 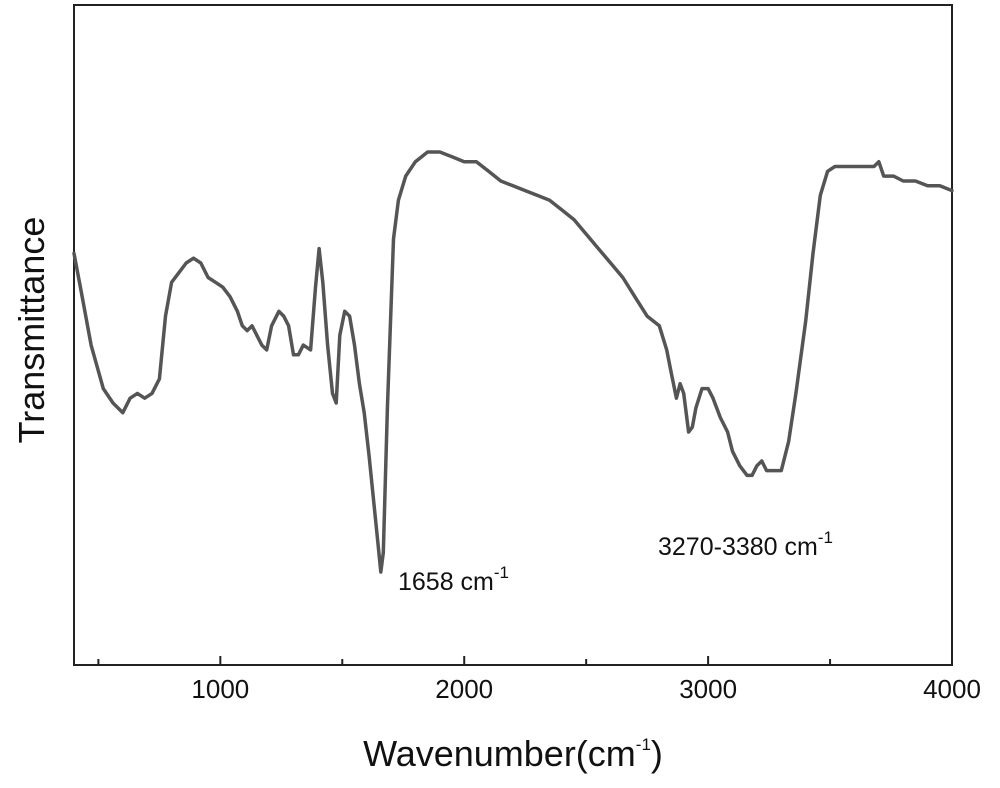 What do you see at coordinates (220, 689) in the screenshot?
I see `x-tick-label: 1000` at bounding box center [220, 689].